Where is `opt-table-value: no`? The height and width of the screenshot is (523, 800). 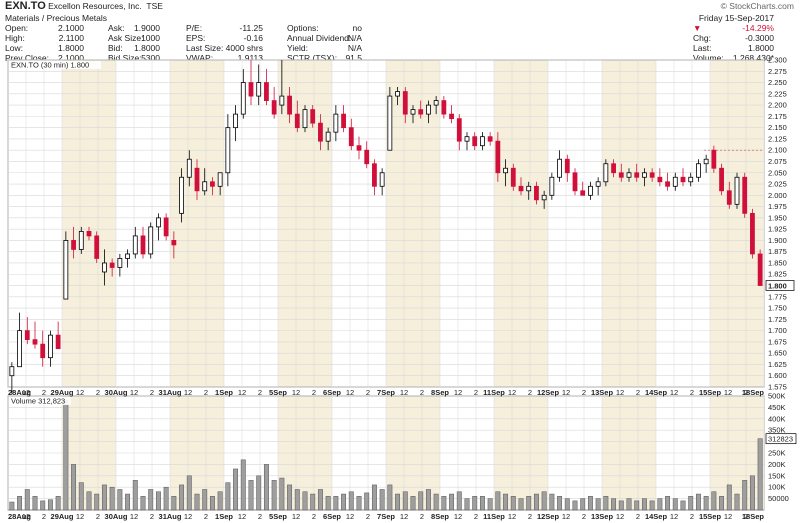 opt-table-value: no is located at coordinates (357, 28).